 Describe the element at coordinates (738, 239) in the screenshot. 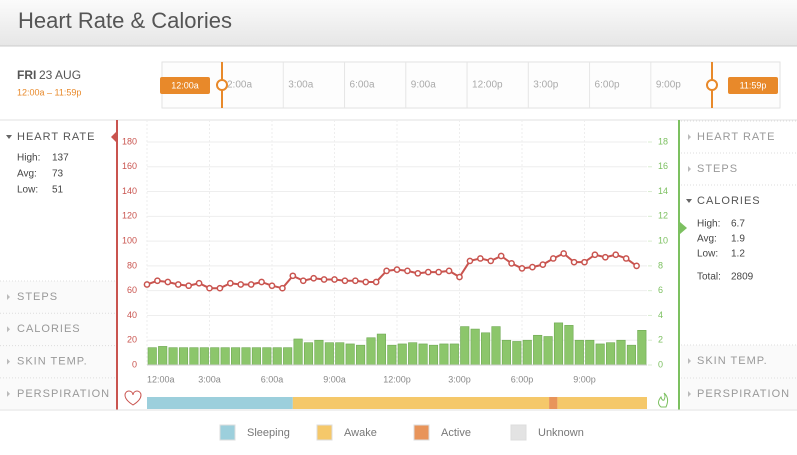

I see `stat-value: 1.9` at that location.